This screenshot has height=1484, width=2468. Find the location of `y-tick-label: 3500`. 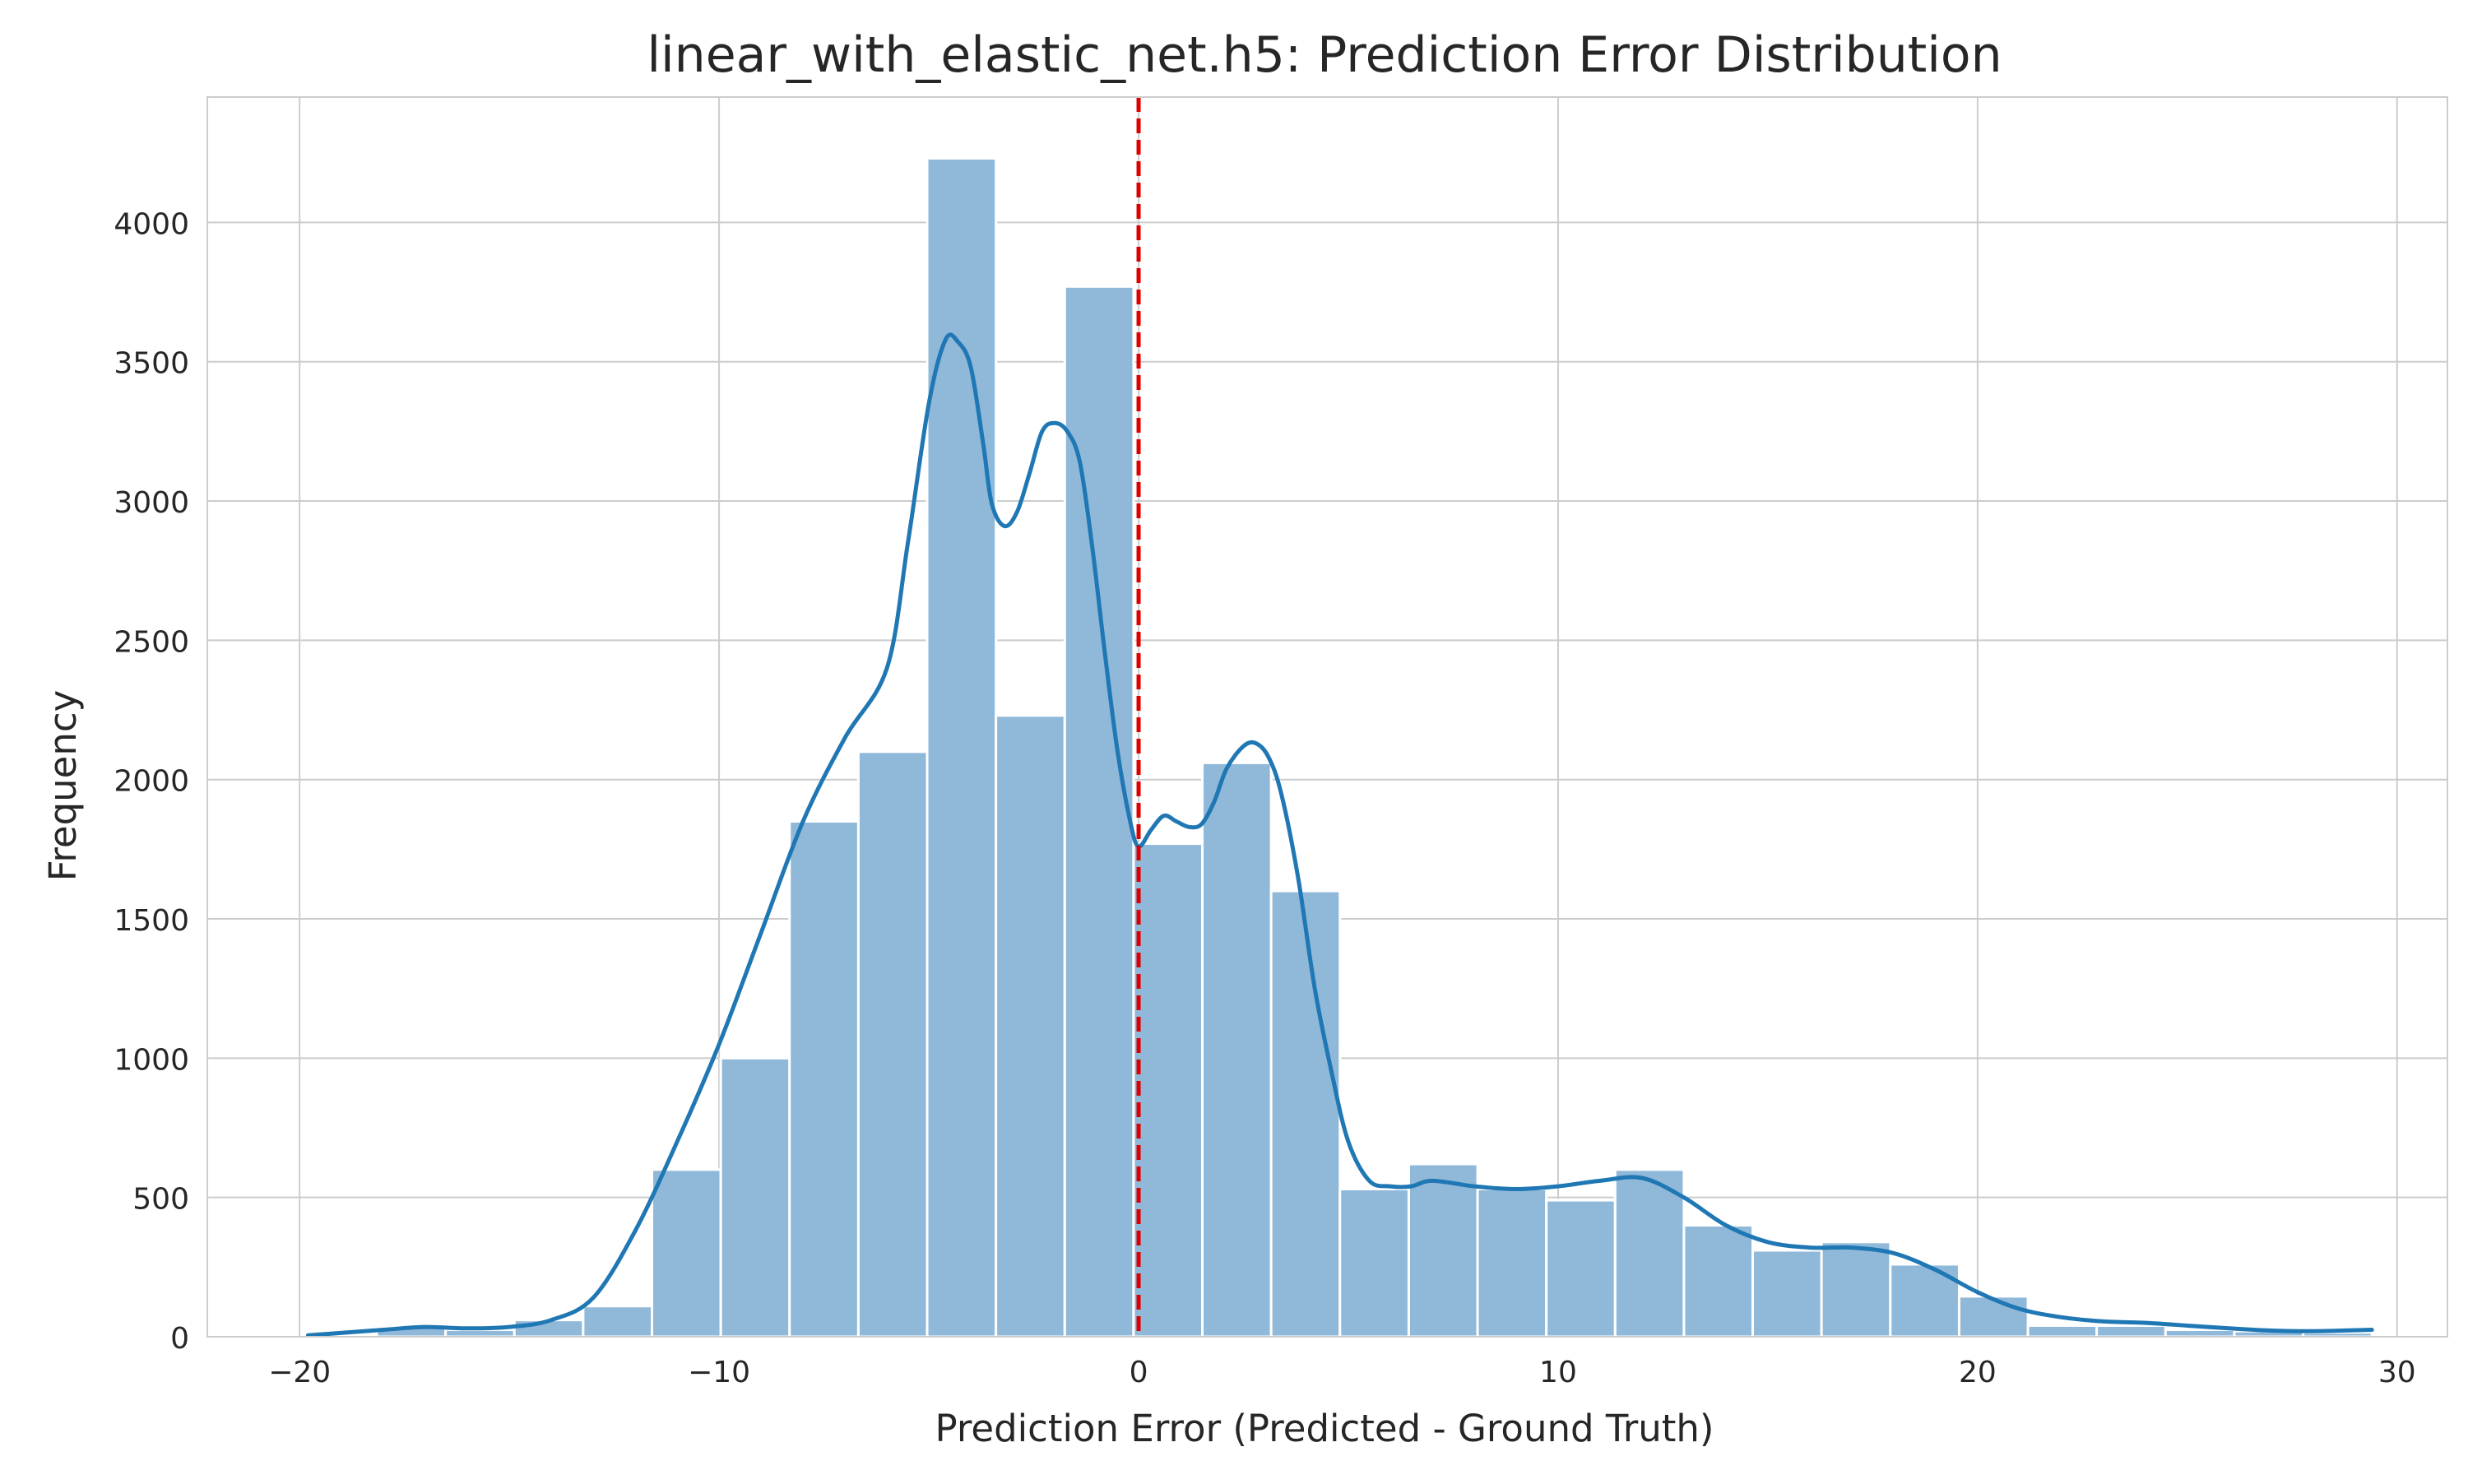

y-tick-label: 3500 is located at coordinates (151, 364).